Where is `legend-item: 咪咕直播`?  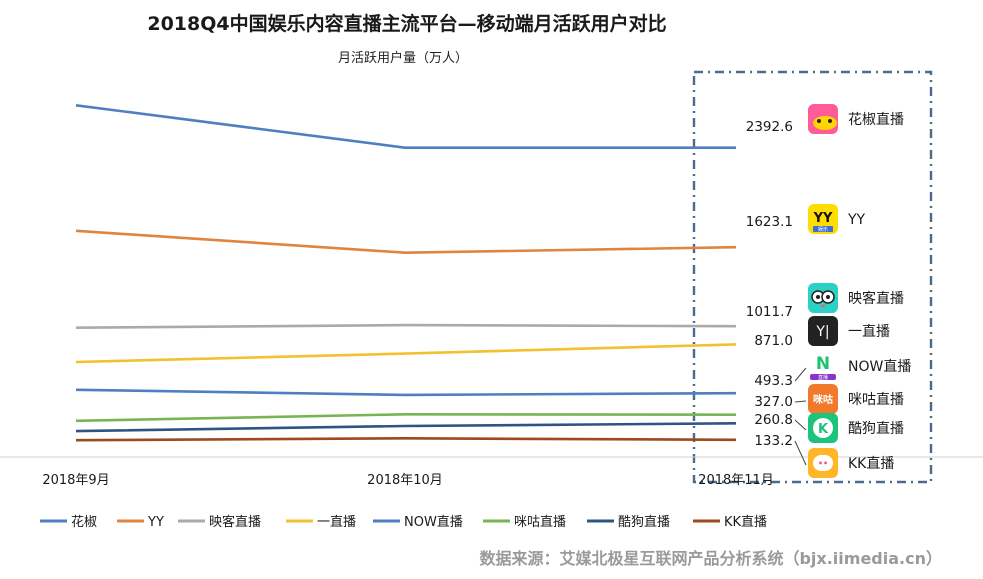 legend-item: 咪咕直播 is located at coordinates (524, 522).